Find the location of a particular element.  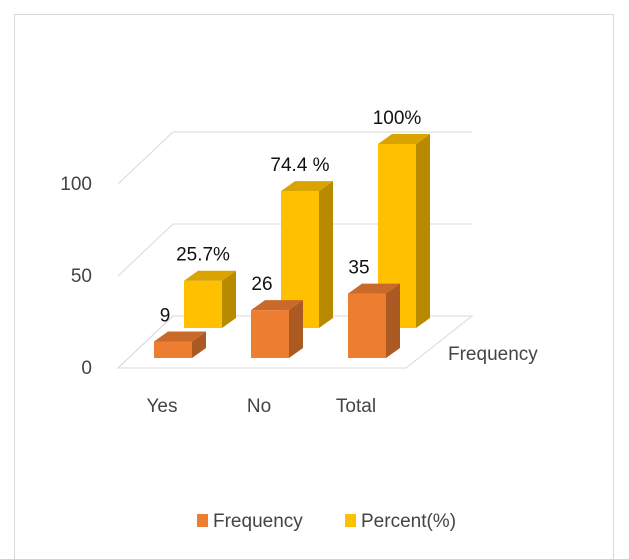

bar-percent-yes is located at coordinates (210, 299).